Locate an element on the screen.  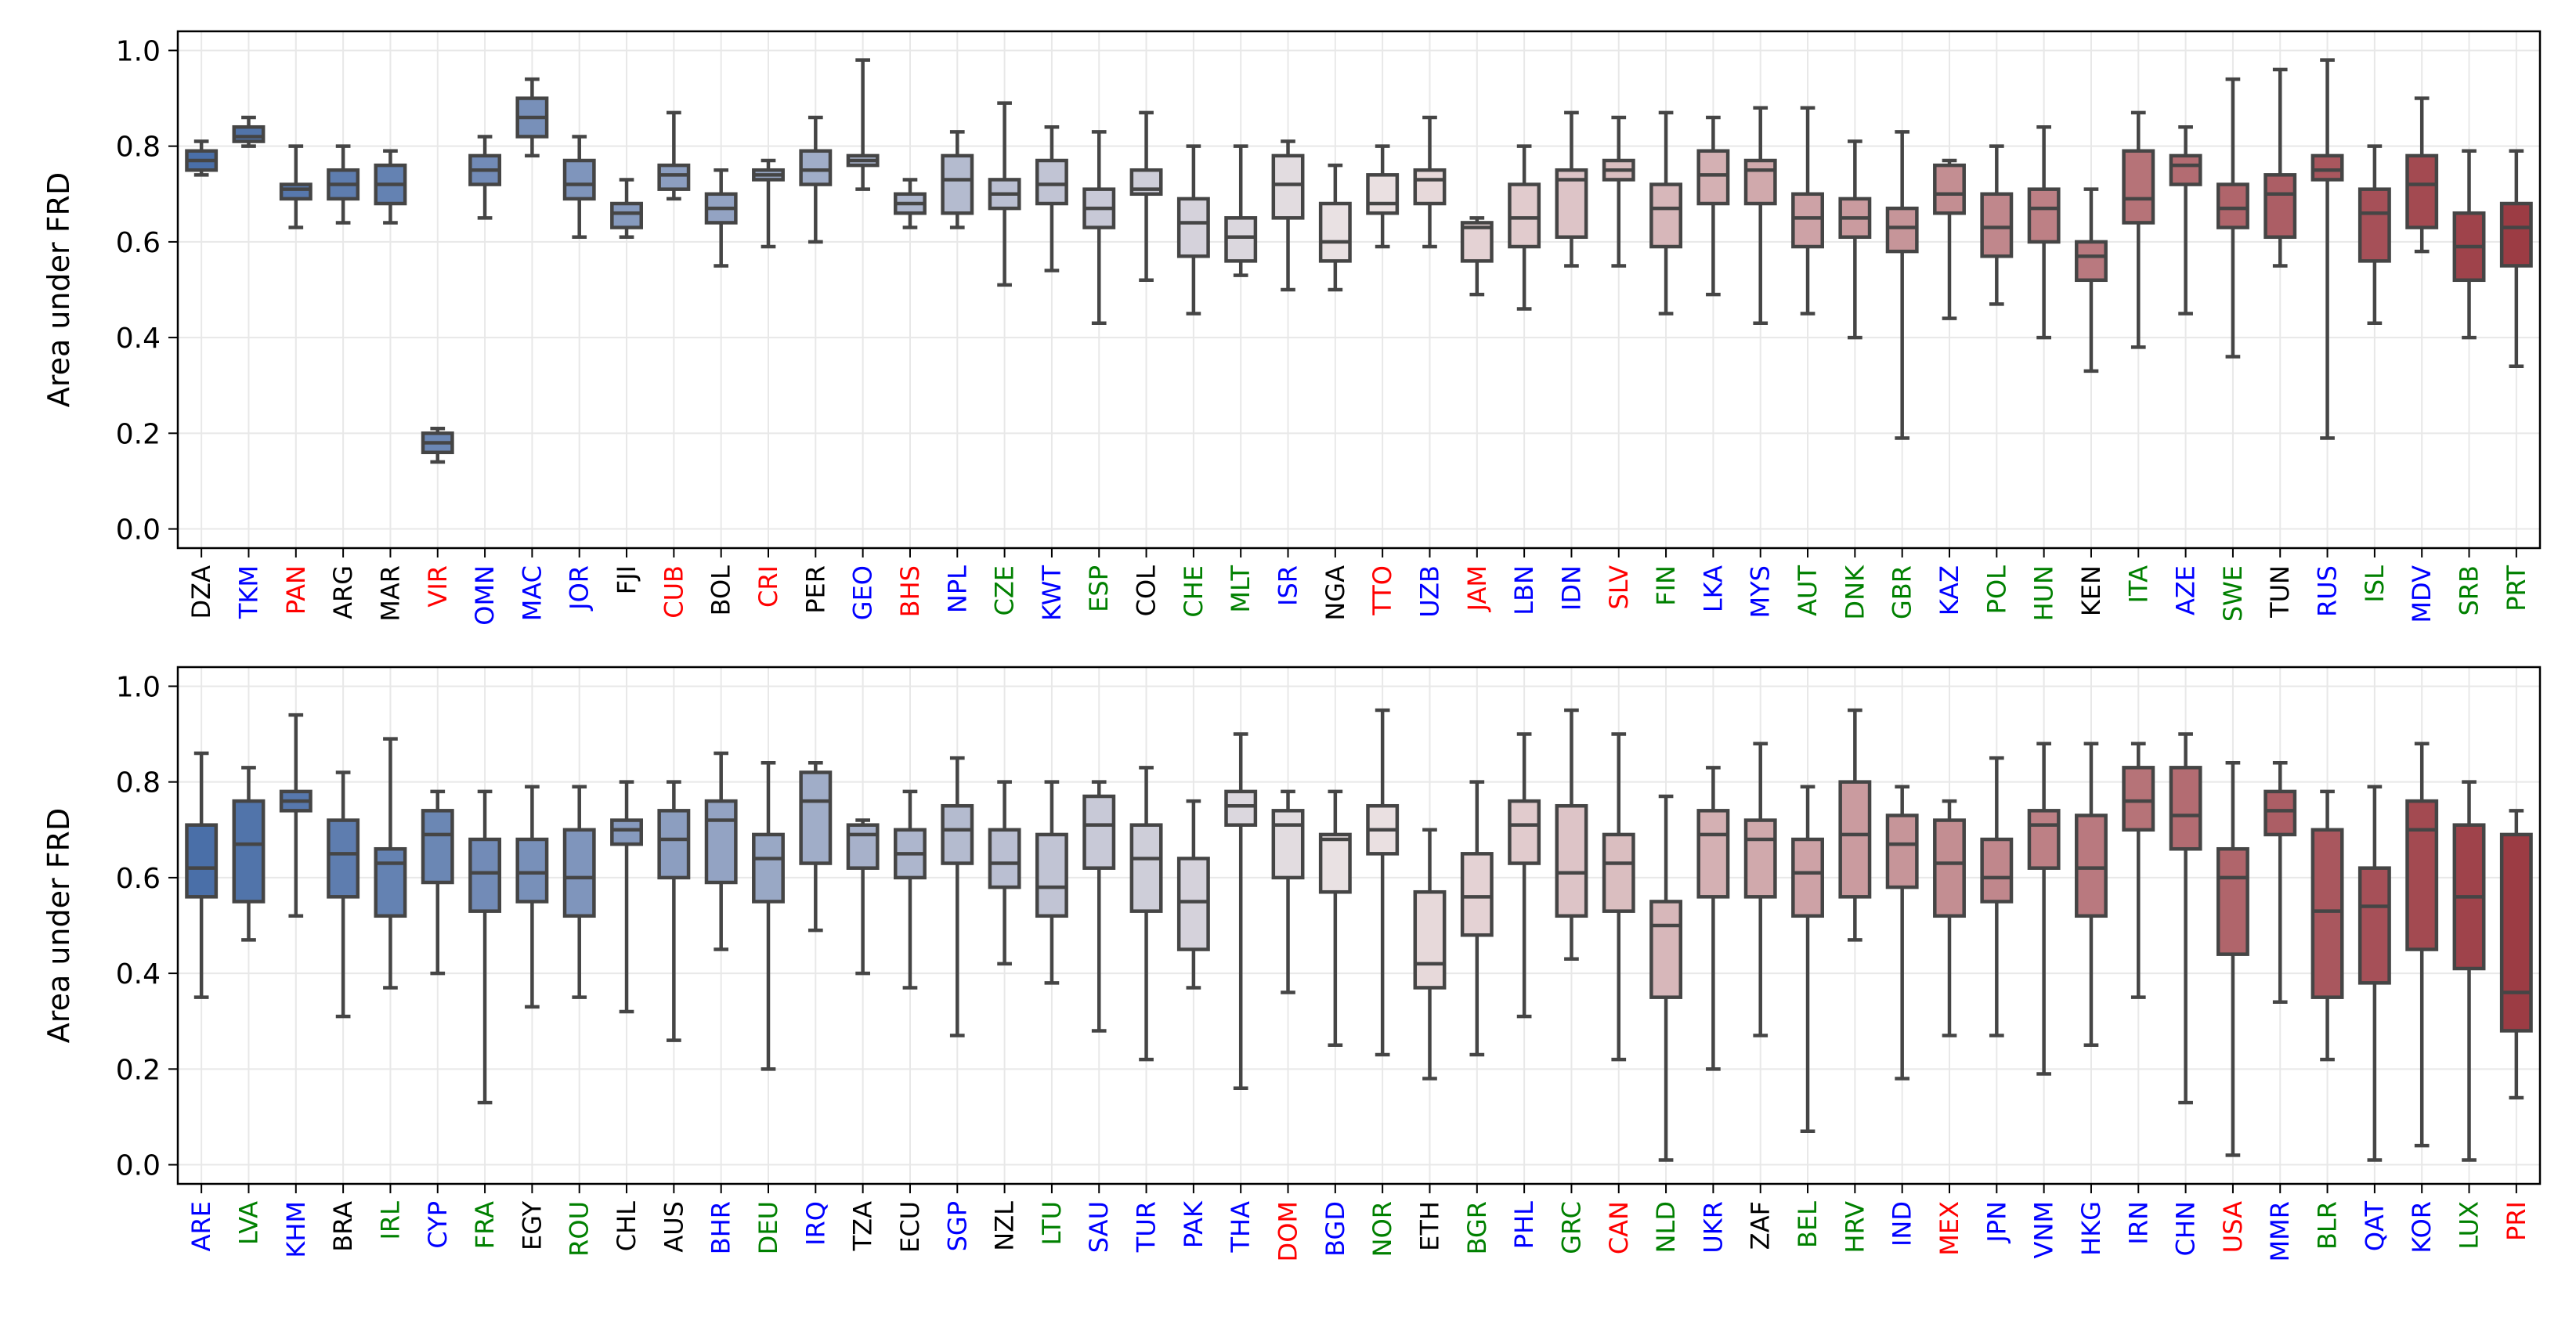
box-PRT is located at coordinates (2516, 259).